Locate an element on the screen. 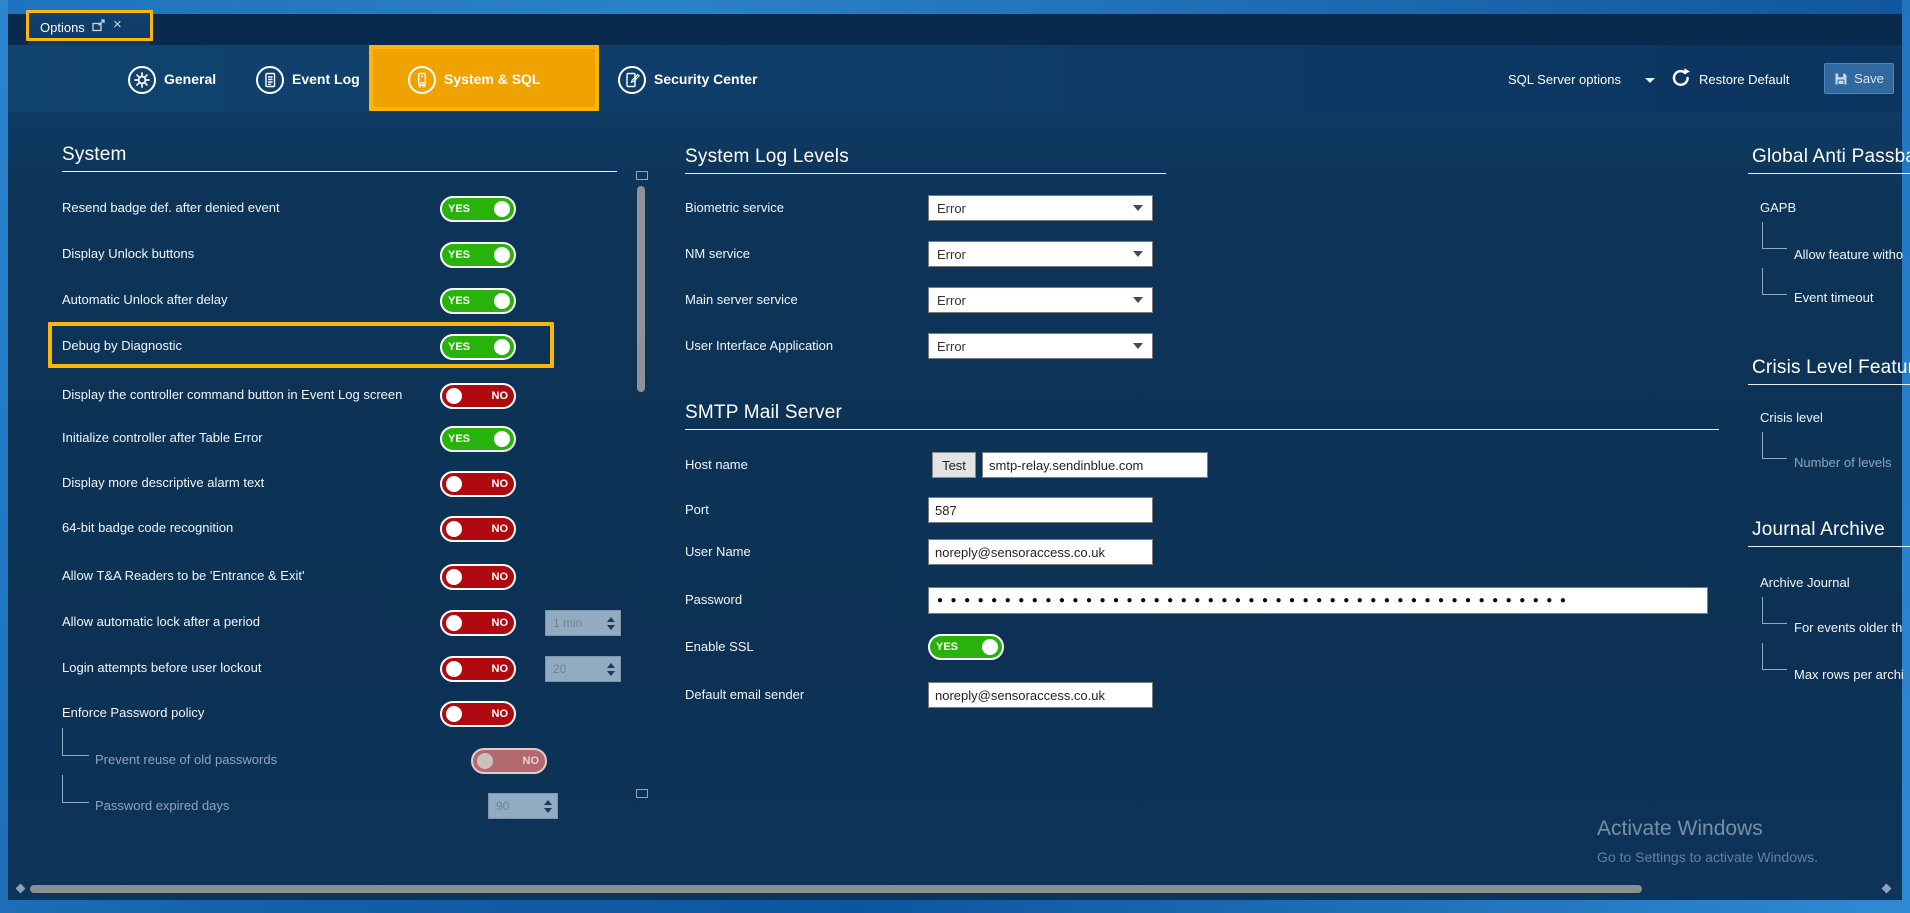 Image resolution: width=1910 pixels, height=913 pixels. row-label: Enable SSL is located at coordinates (719, 646).